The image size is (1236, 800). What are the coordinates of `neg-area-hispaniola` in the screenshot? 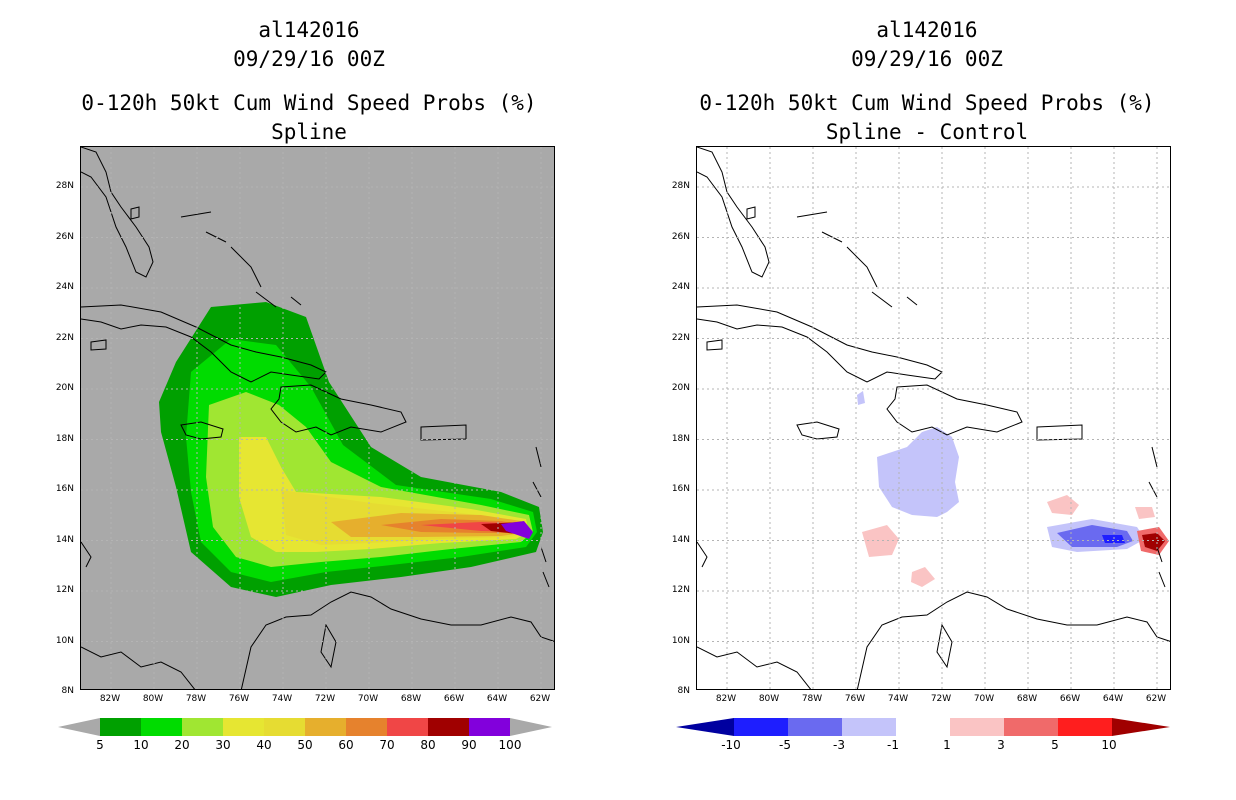 It's located at (918, 472).